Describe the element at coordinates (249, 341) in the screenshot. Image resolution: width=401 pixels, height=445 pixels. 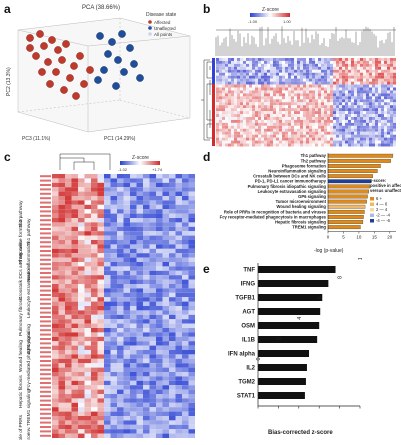
I see `bar-e-category-label: IL1B` at that location.